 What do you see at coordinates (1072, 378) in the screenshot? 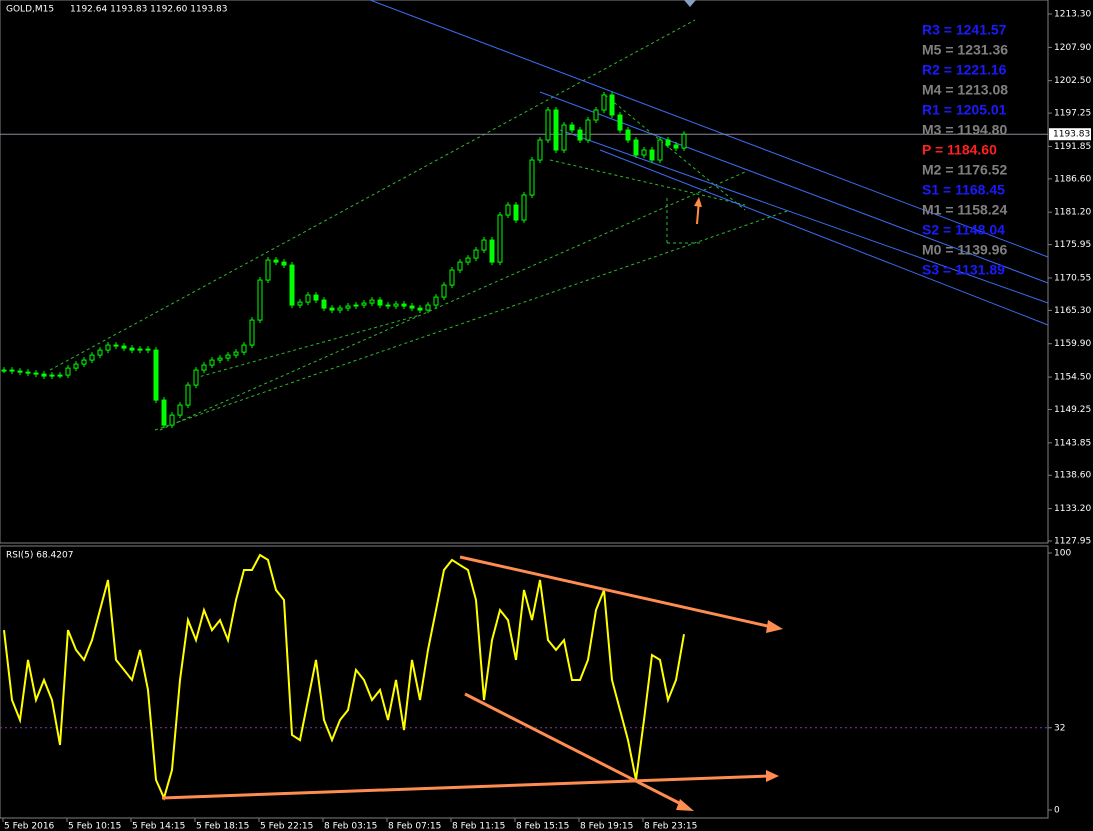
I see `price-label: 1154.50` at bounding box center [1072, 378].